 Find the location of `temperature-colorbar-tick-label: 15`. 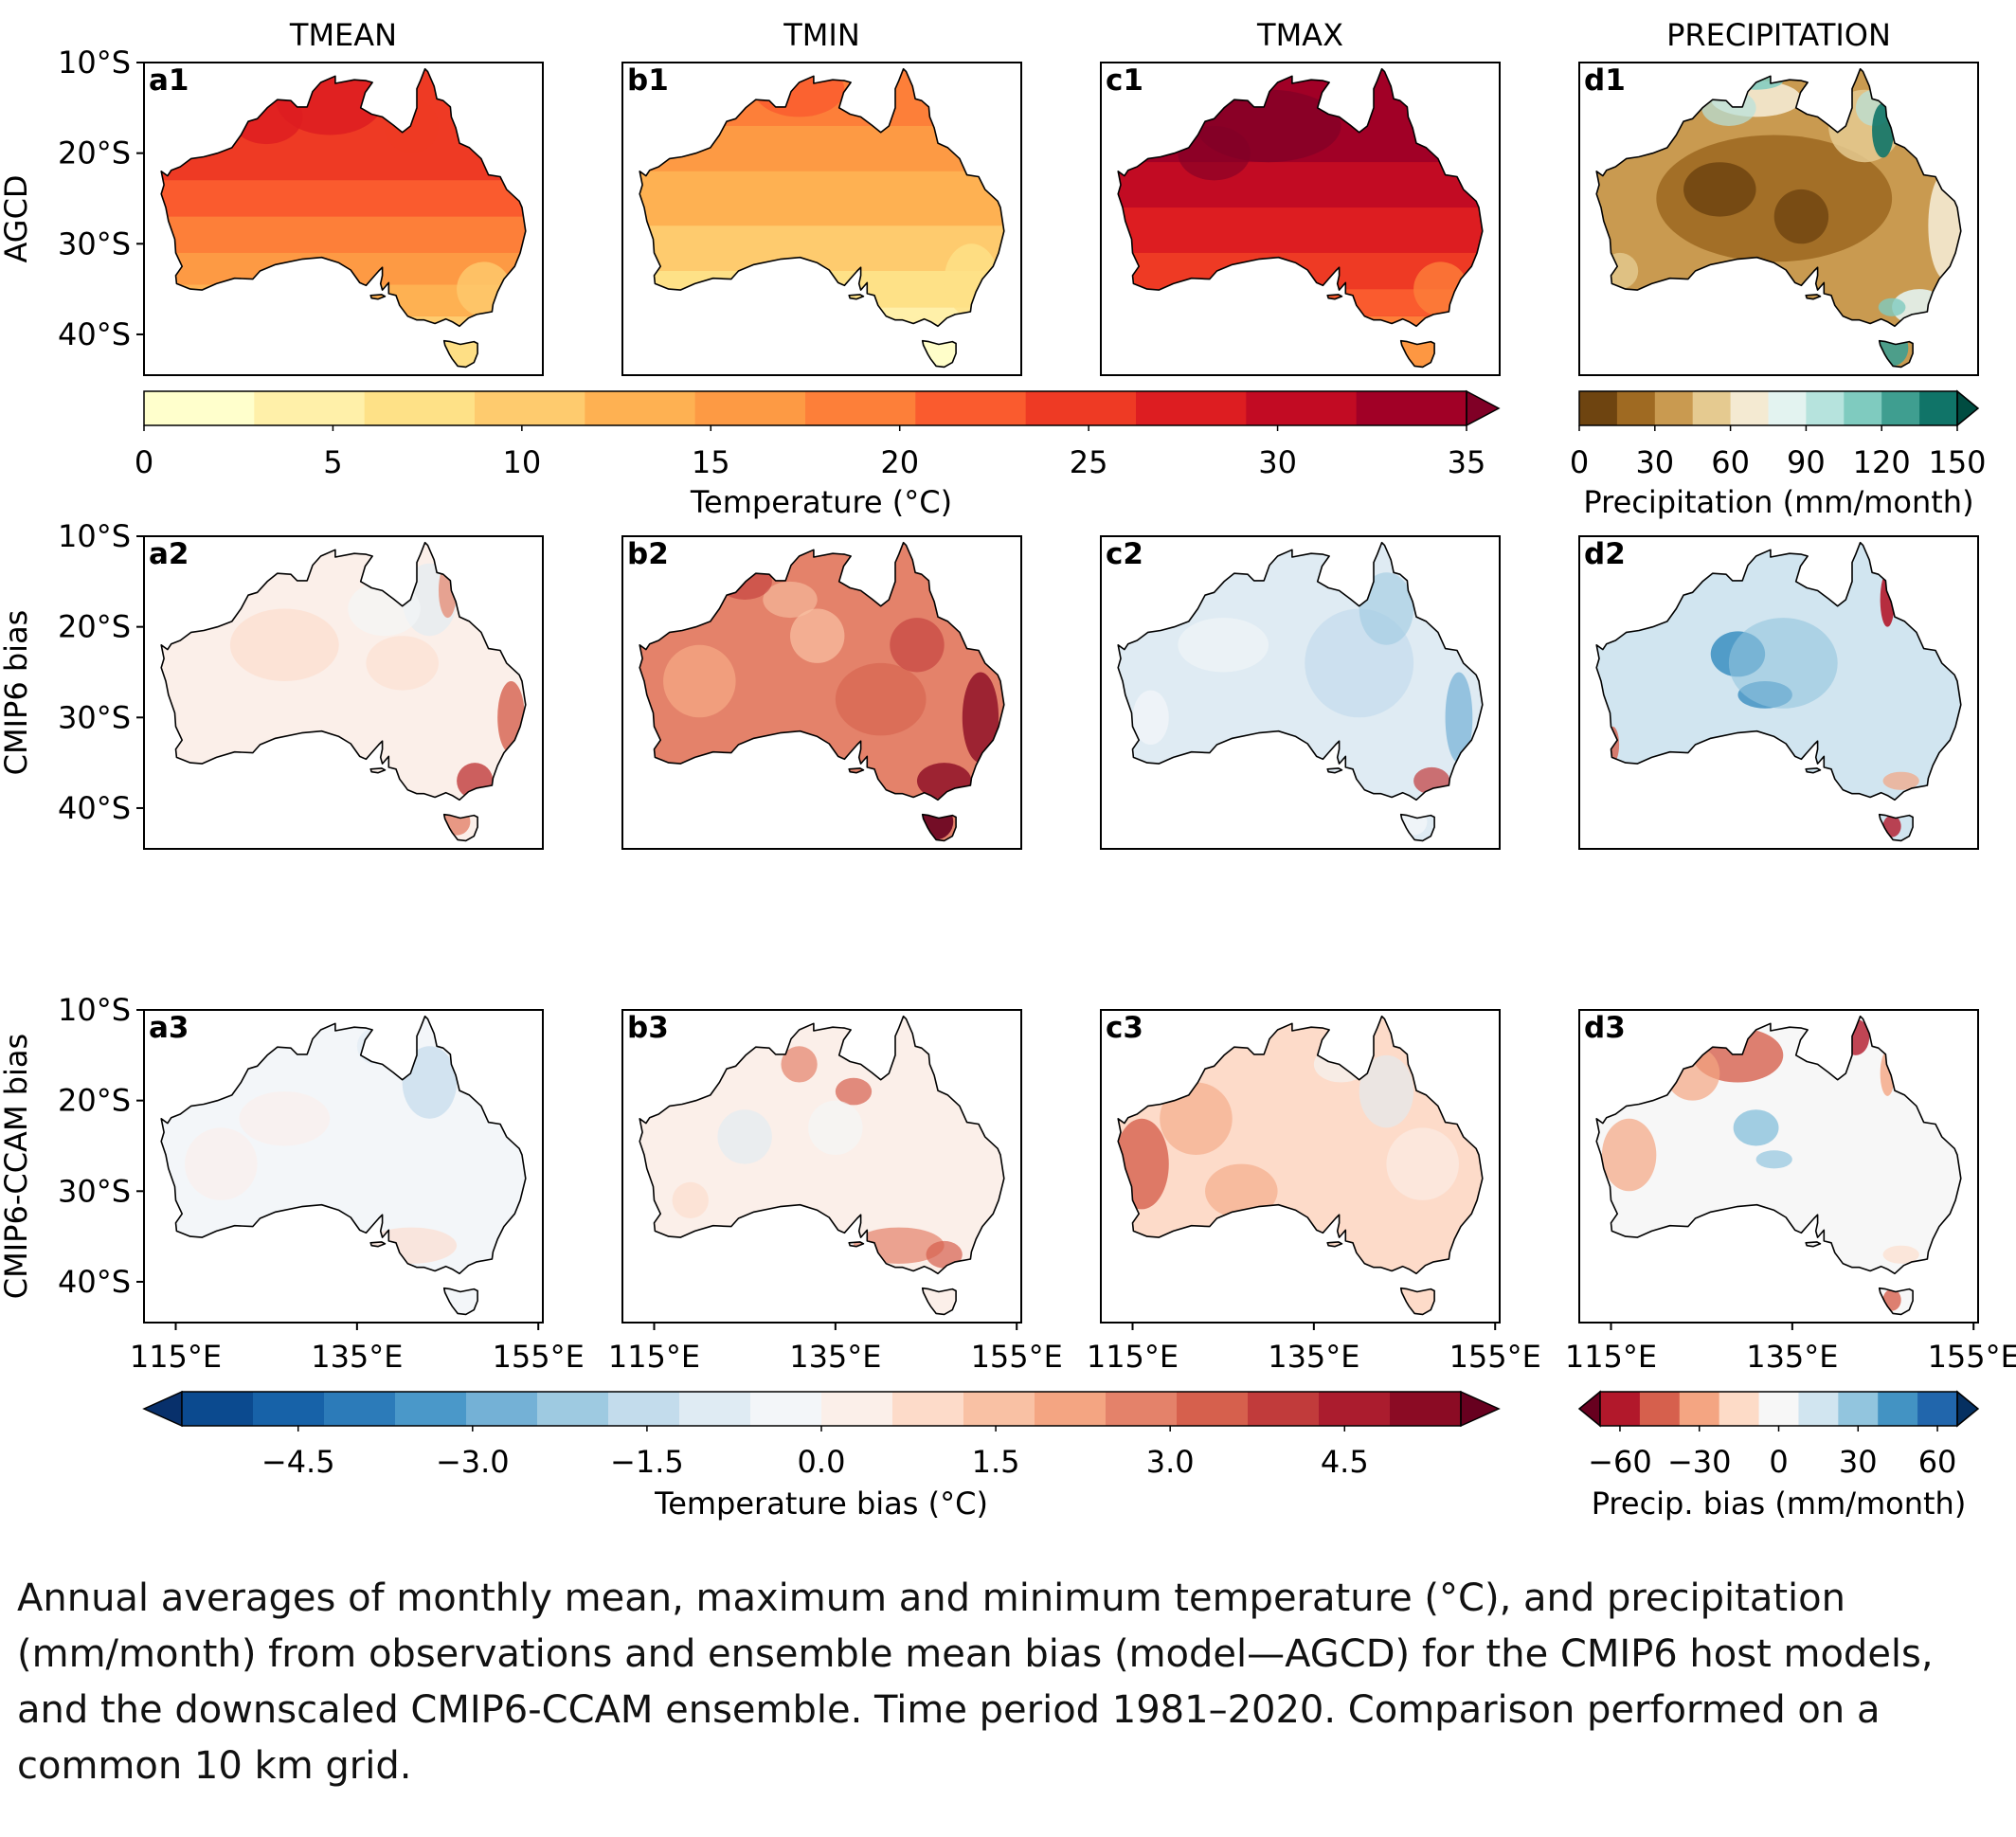

temperature-colorbar-tick-label: 15 is located at coordinates (711, 462).